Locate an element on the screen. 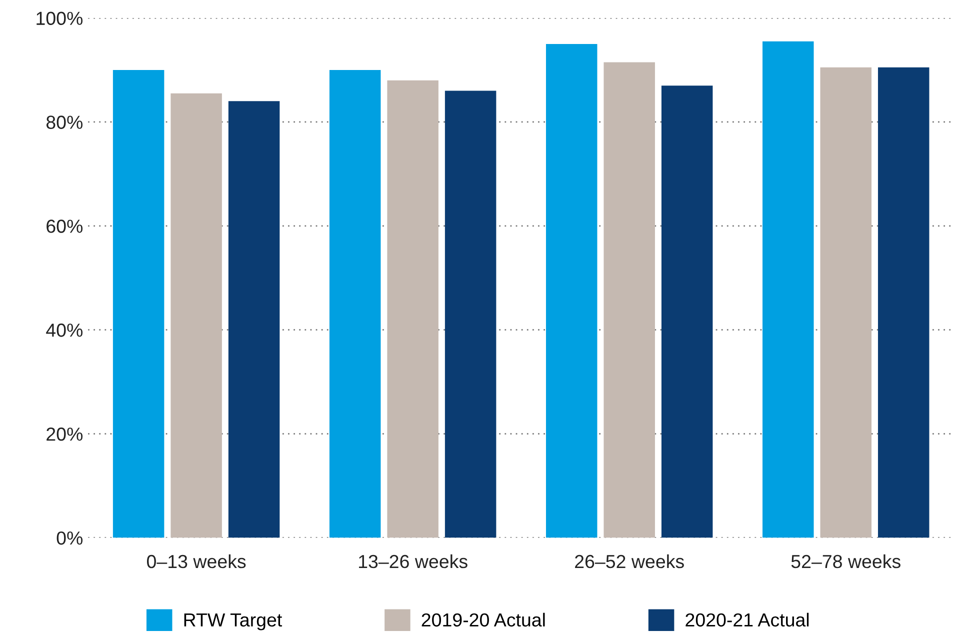 This screenshot has width=957, height=644. y-tick-label: 20% is located at coordinates (64, 434).